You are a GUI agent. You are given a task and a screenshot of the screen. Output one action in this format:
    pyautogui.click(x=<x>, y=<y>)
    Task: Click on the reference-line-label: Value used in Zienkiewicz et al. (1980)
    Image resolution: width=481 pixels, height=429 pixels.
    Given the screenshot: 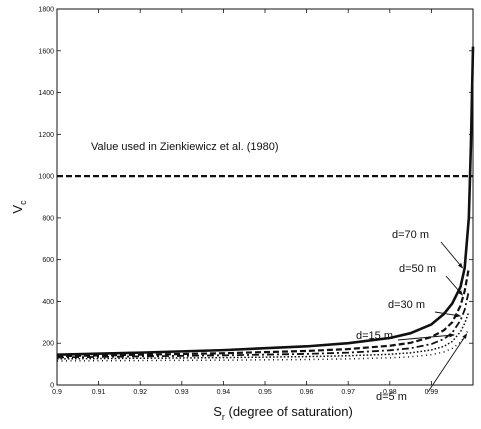 What is the action you would take?
    pyautogui.click(x=185, y=147)
    